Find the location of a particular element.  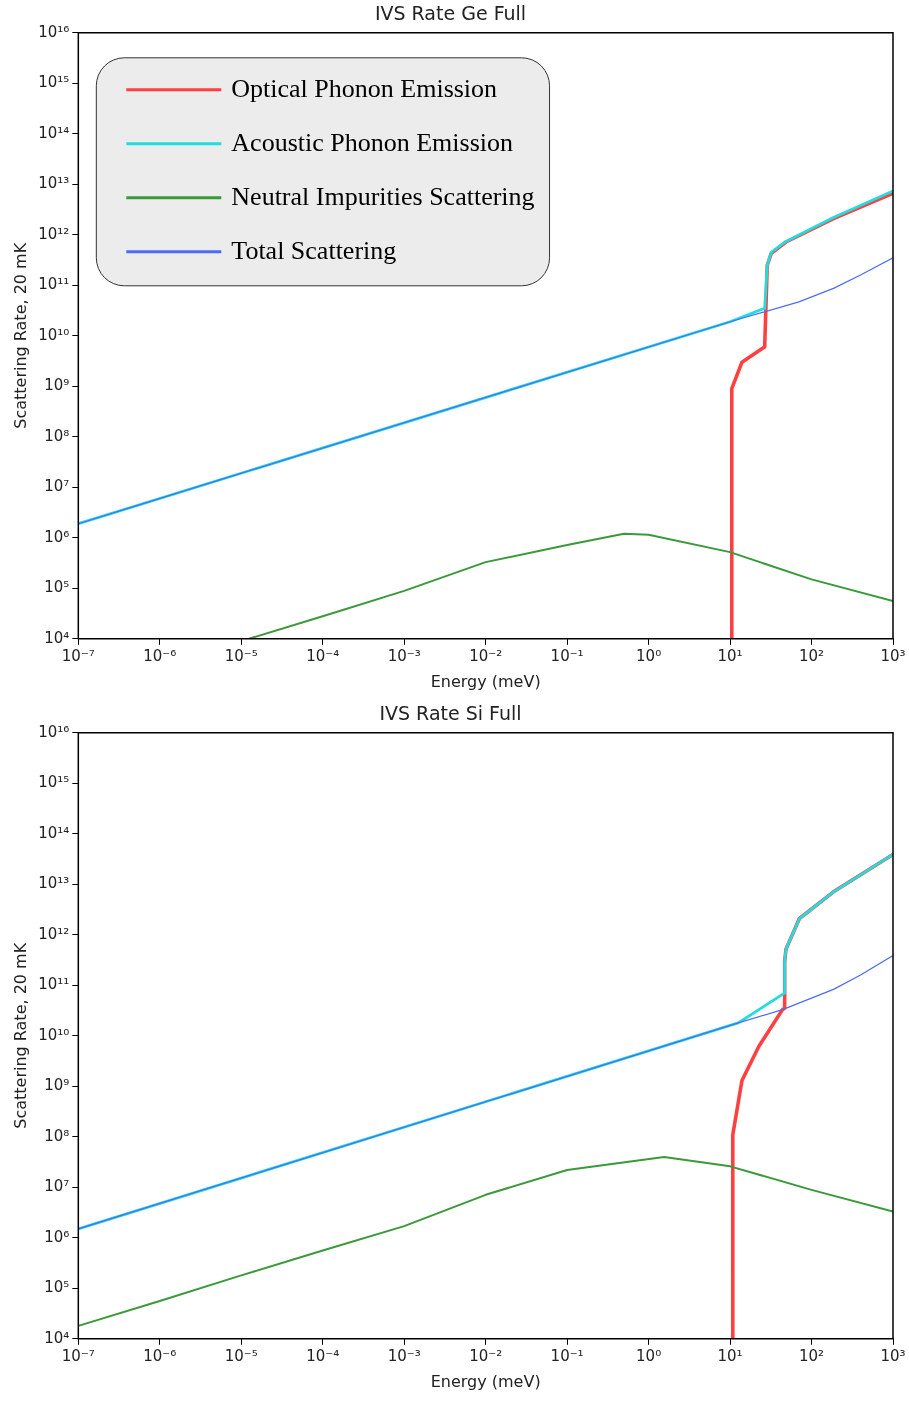

chart-title: IVS Rate Si Full is located at coordinates (450, 713).